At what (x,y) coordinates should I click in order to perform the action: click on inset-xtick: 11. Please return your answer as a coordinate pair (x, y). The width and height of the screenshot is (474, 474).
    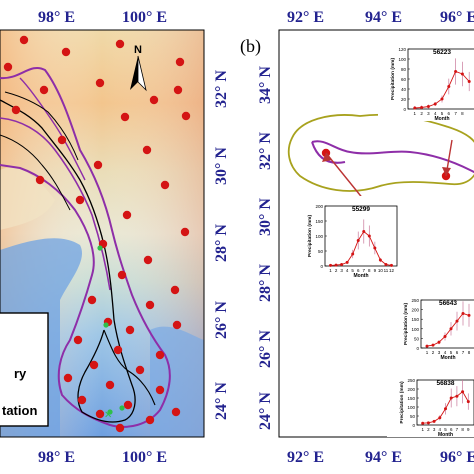
    Looking at the image, I should click on (386, 270).